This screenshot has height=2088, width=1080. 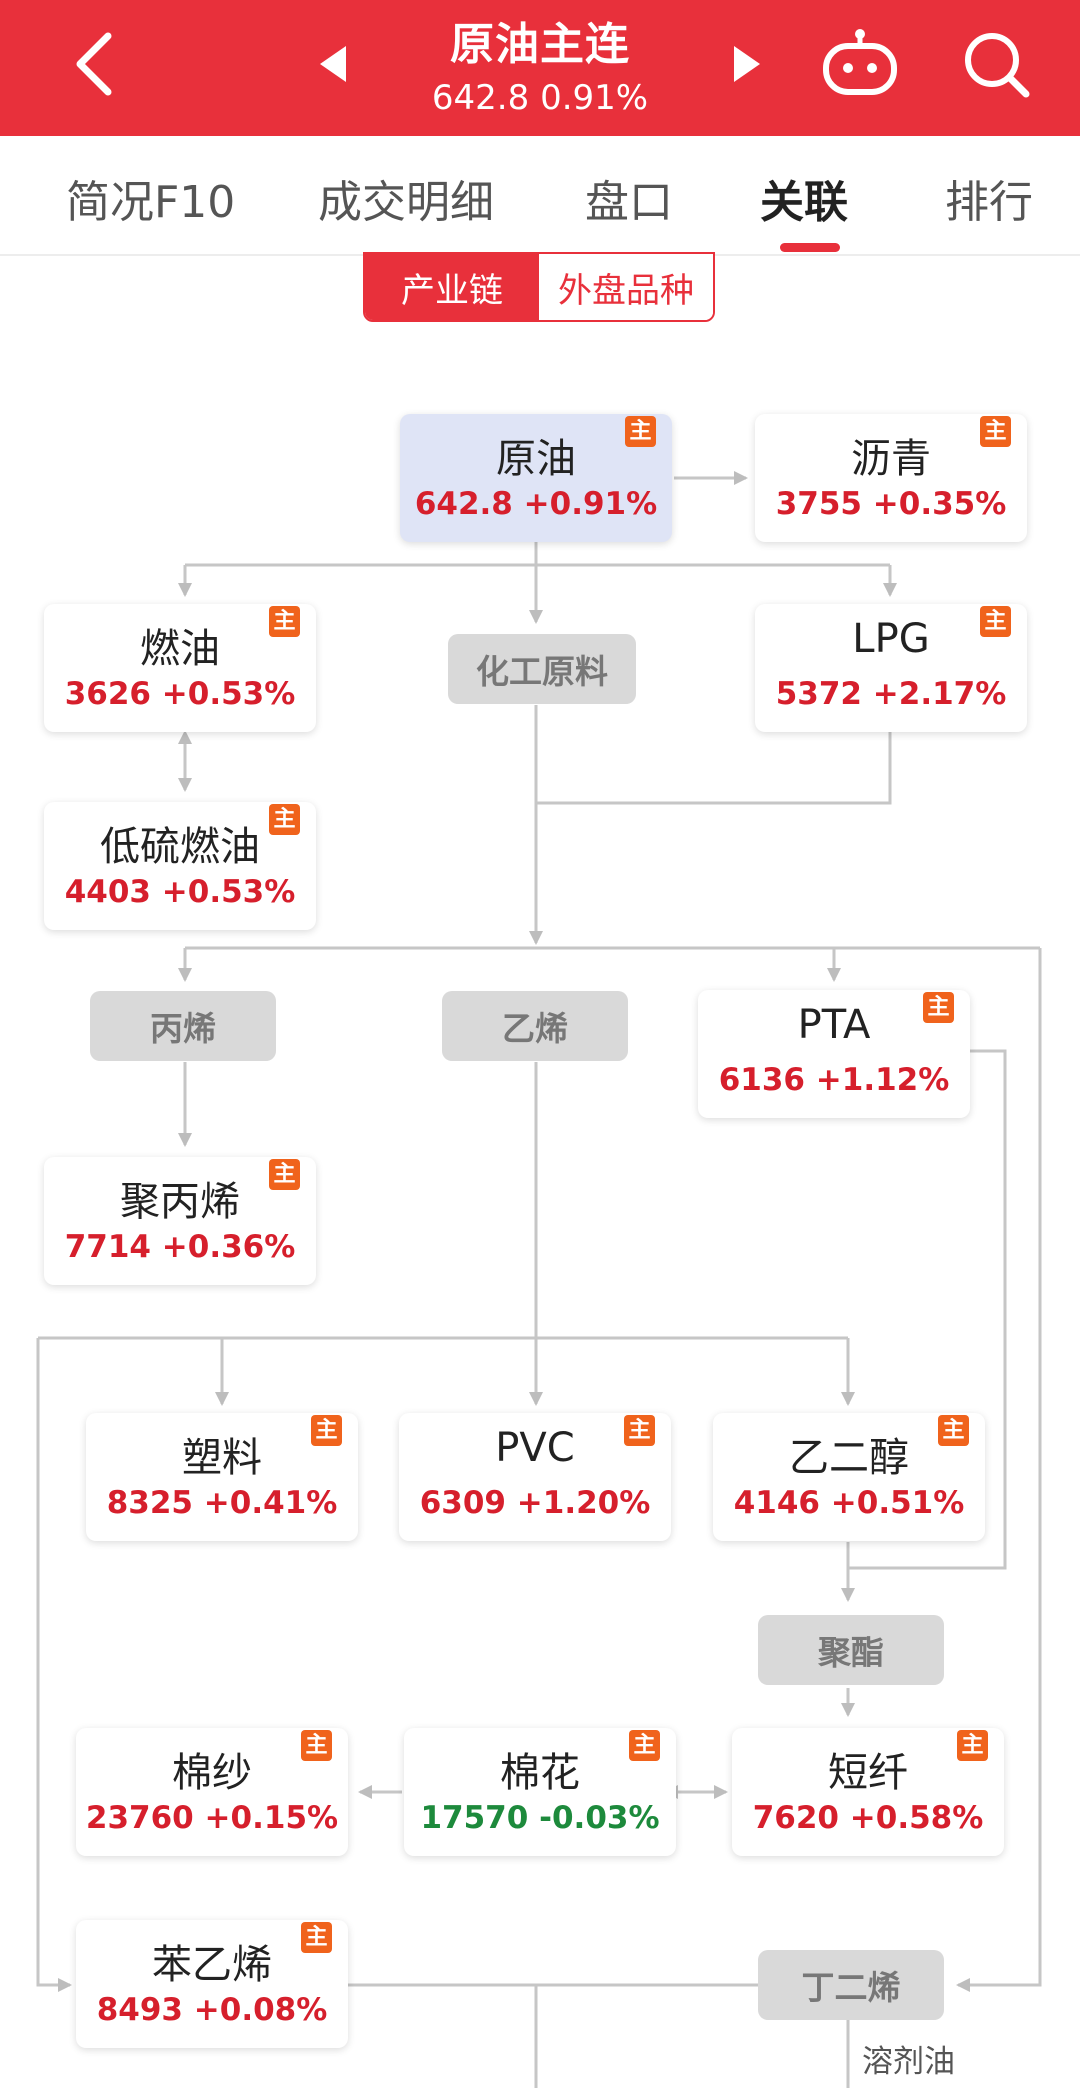 I want to click on category-polyester: 聚酯, so click(x=851, y=1650).